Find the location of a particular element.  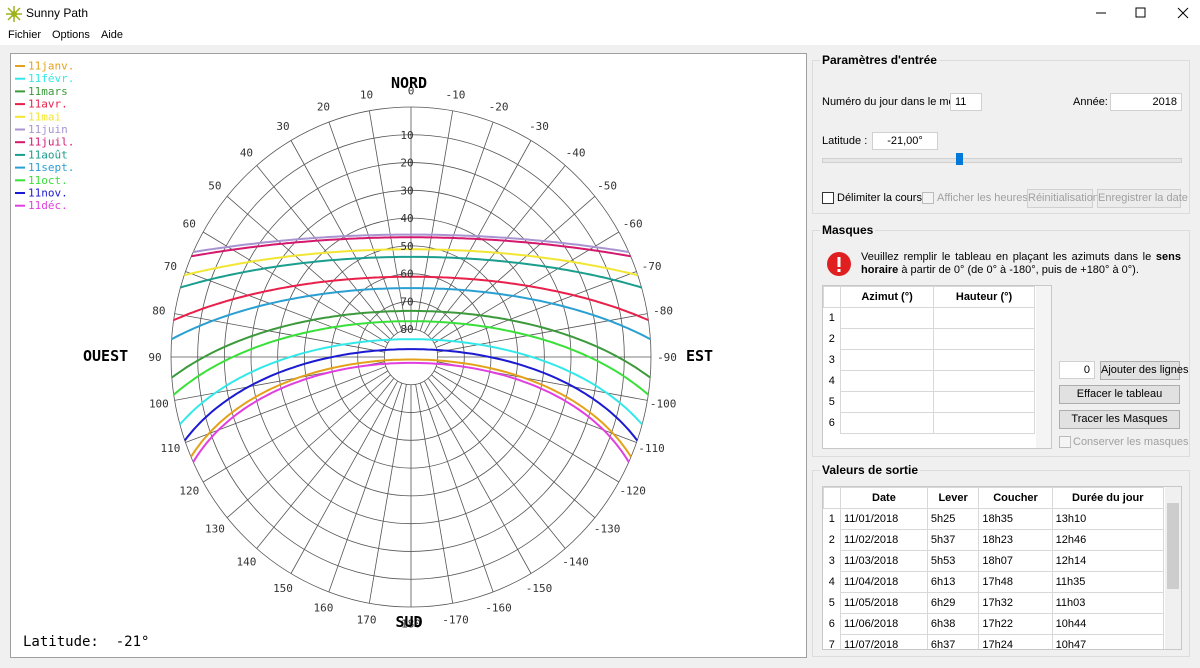

column-header: Hauteur (°) is located at coordinates (984, 297).